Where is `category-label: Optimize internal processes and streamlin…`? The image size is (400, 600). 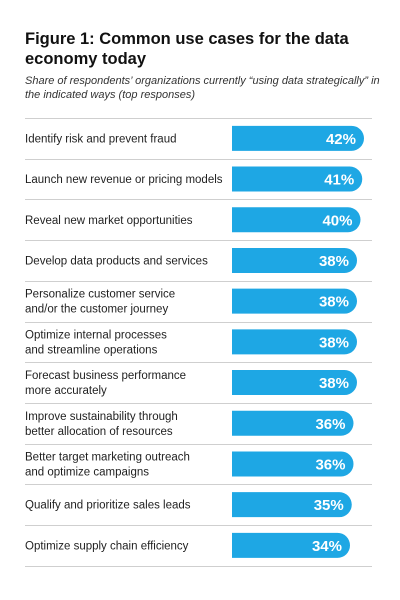
category-label: Optimize internal processes and streamlin… is located at coordinates (96, 342).